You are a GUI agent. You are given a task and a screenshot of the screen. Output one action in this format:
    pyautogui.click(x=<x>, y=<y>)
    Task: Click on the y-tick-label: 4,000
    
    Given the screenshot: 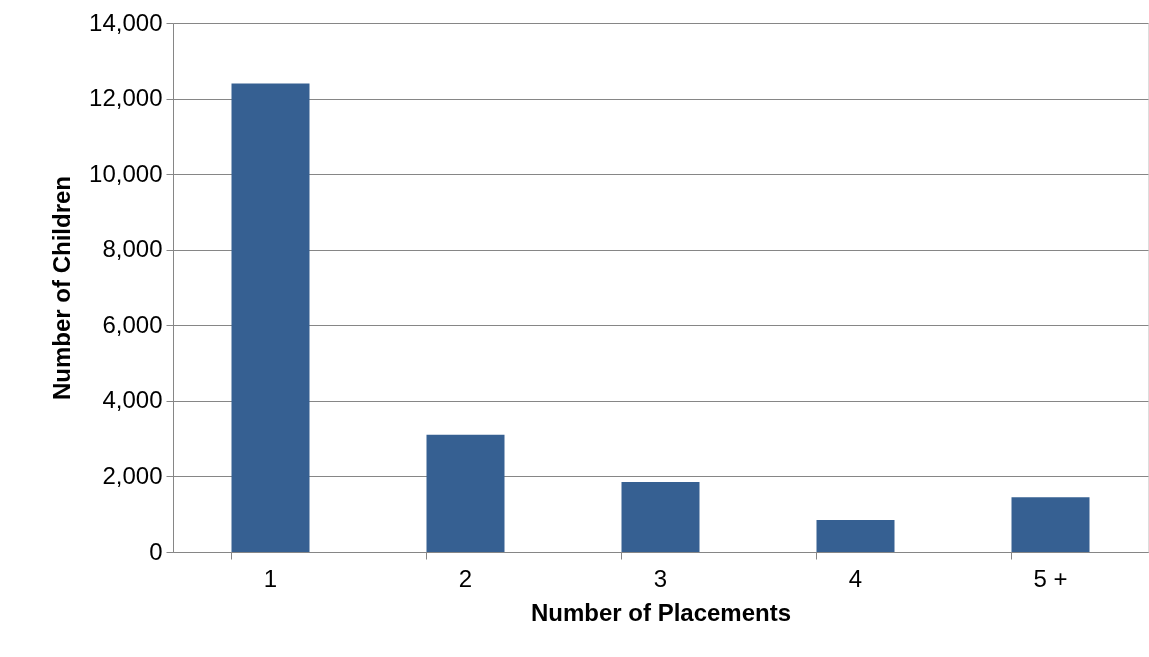 What is the action you would take?
    pyautogui.click(x=132, y=400)
    